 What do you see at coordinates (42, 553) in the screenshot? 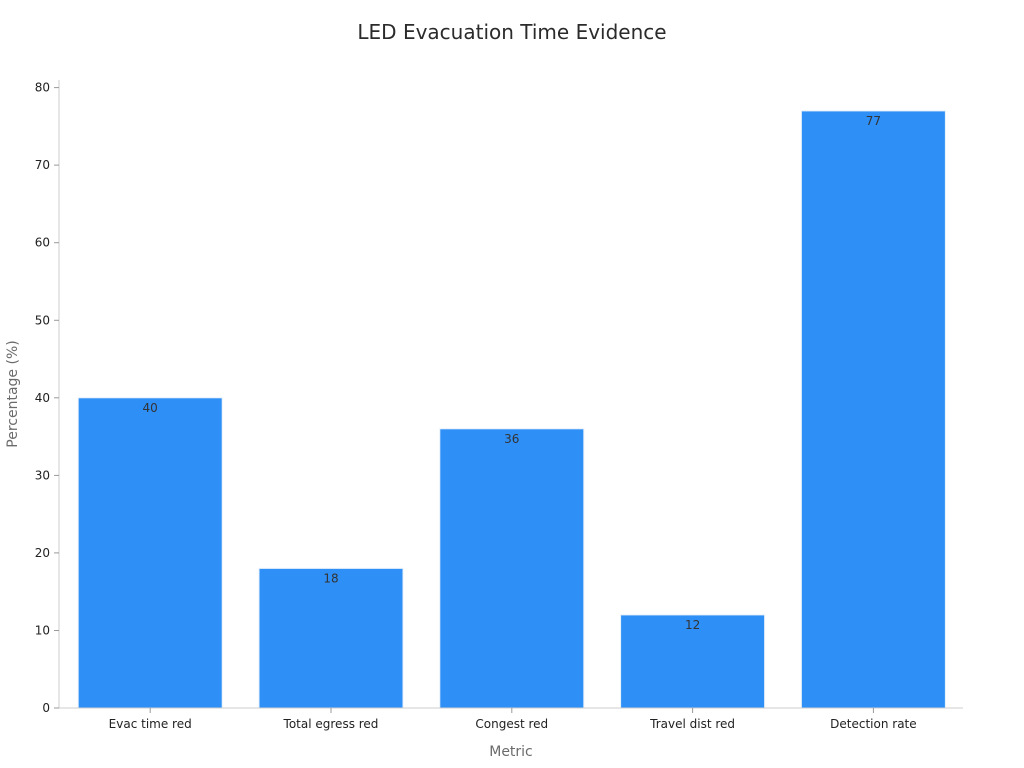
I see `y-tick-label: 20` at bounding box center [42, 553].